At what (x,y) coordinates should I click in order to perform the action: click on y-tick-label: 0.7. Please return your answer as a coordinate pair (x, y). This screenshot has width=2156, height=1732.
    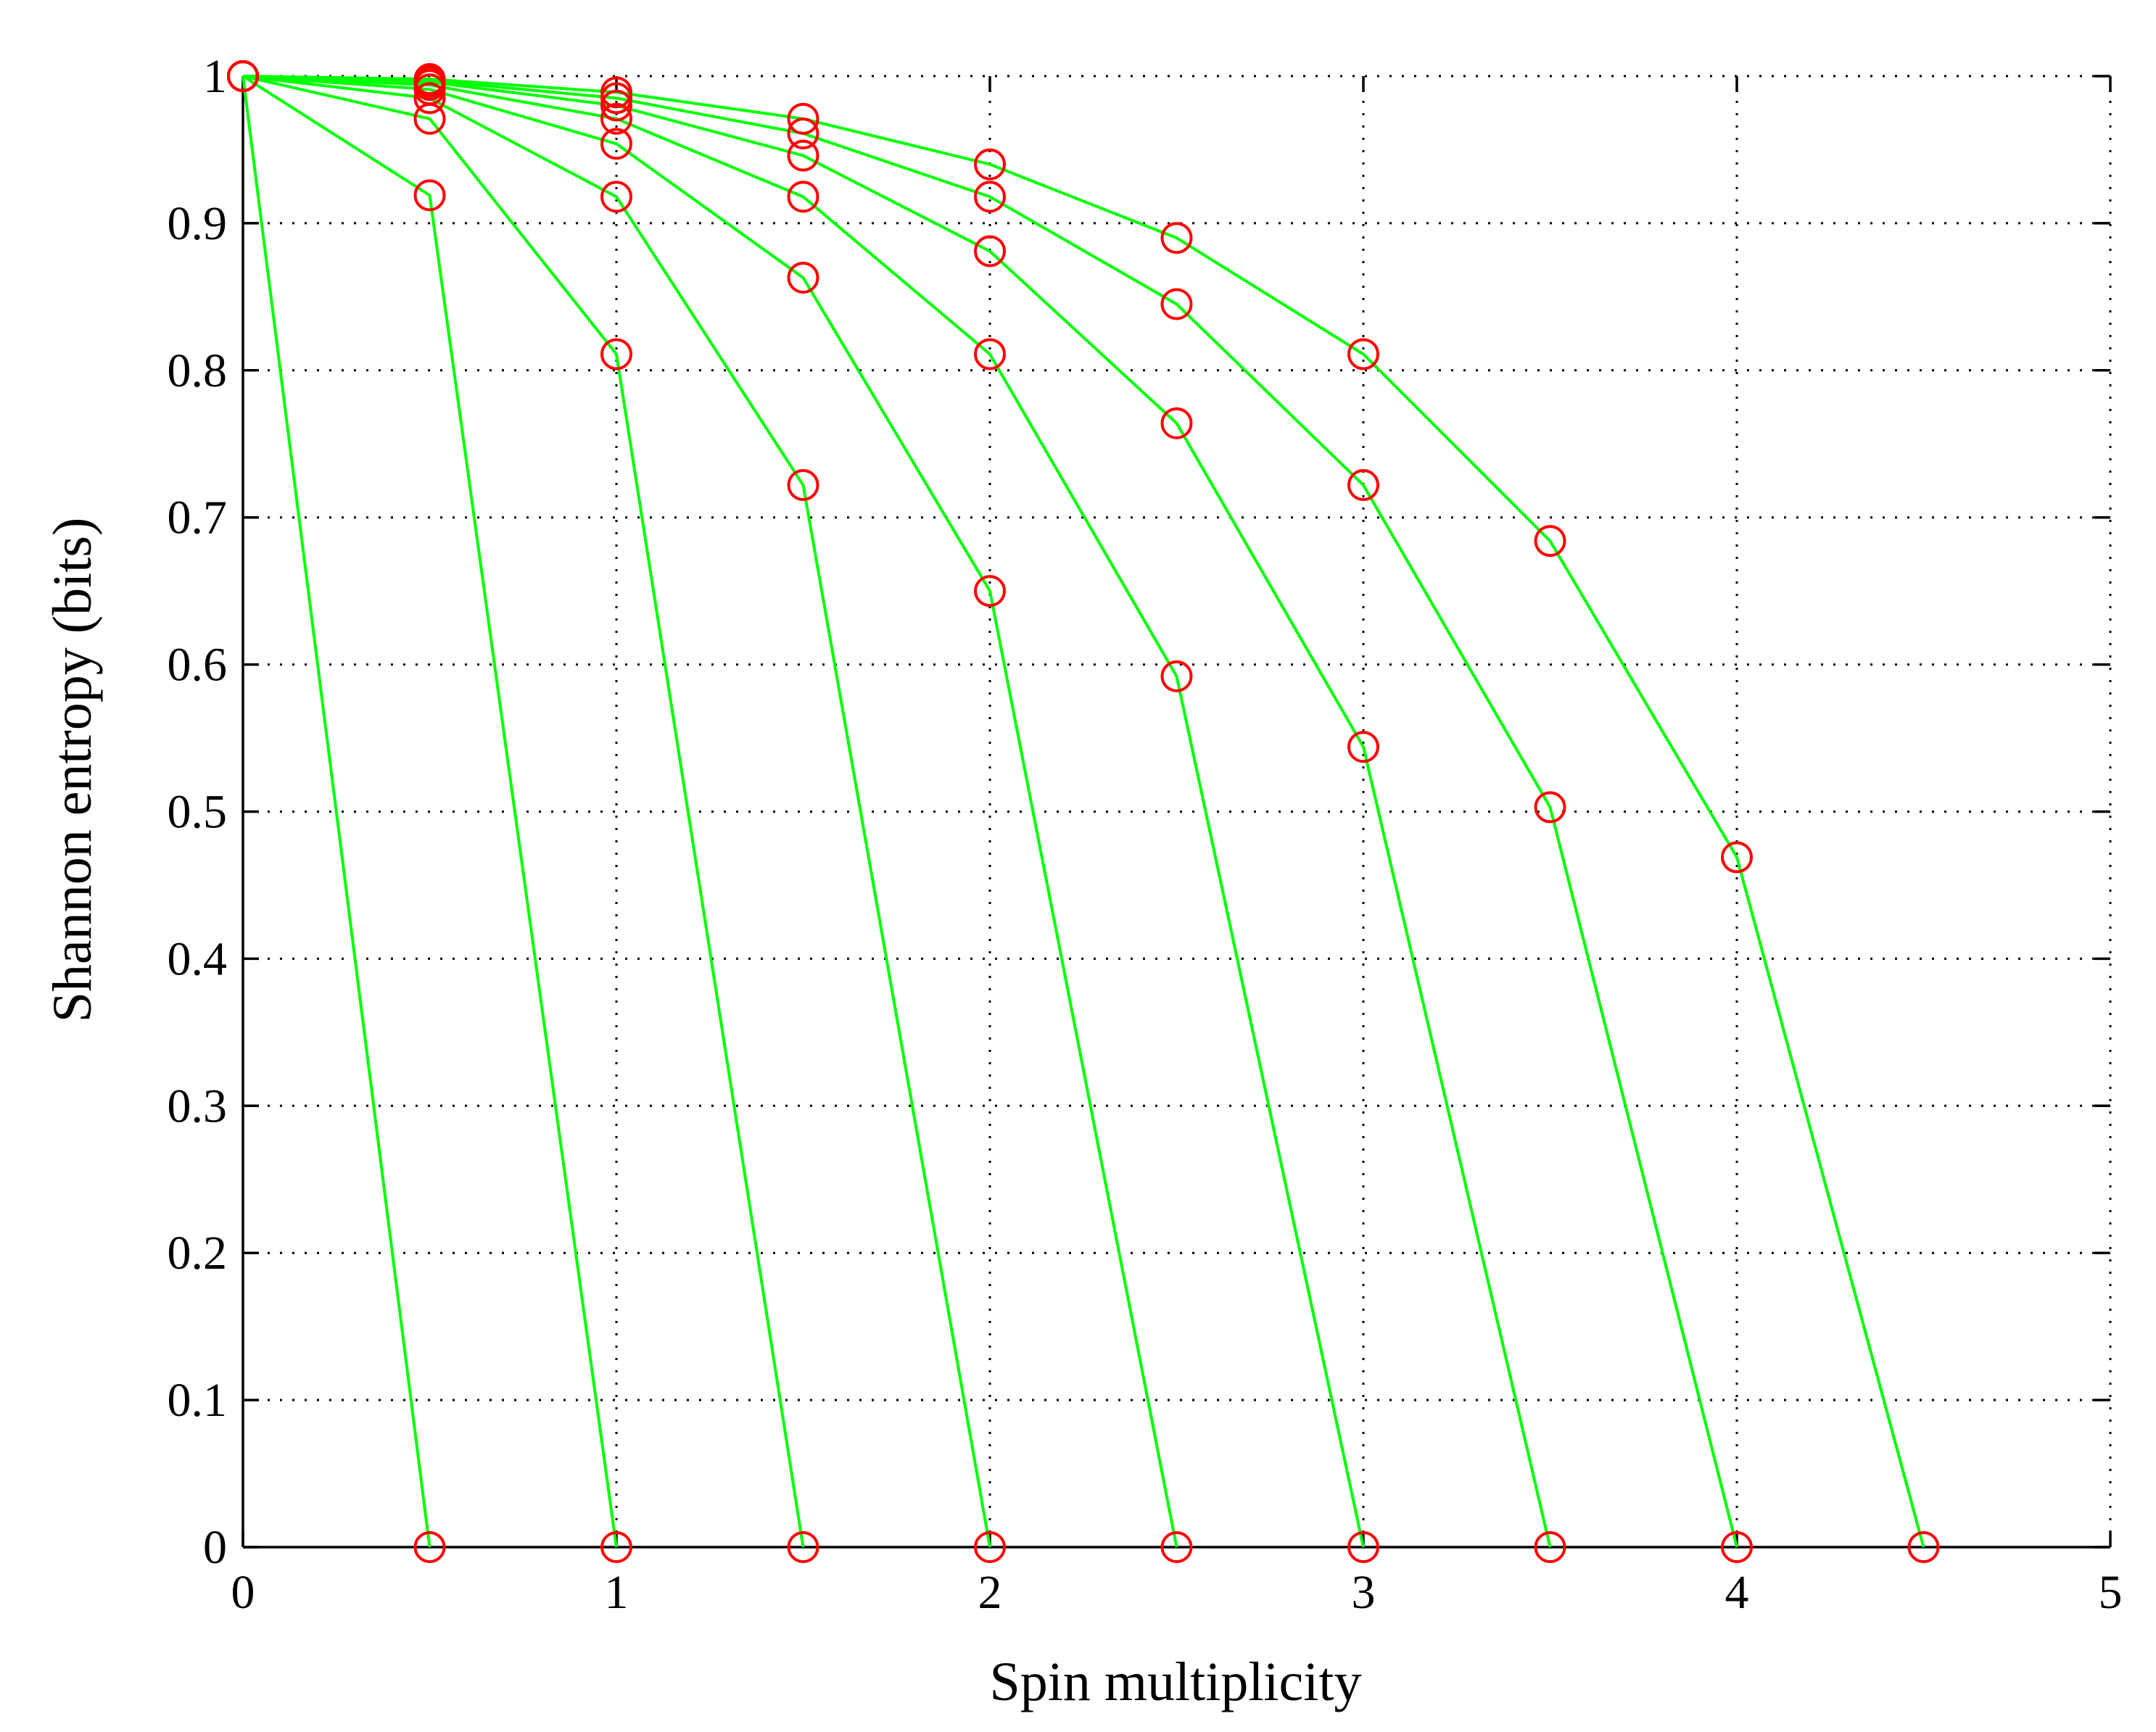
    Looking at the image, I should click on (198, 518).